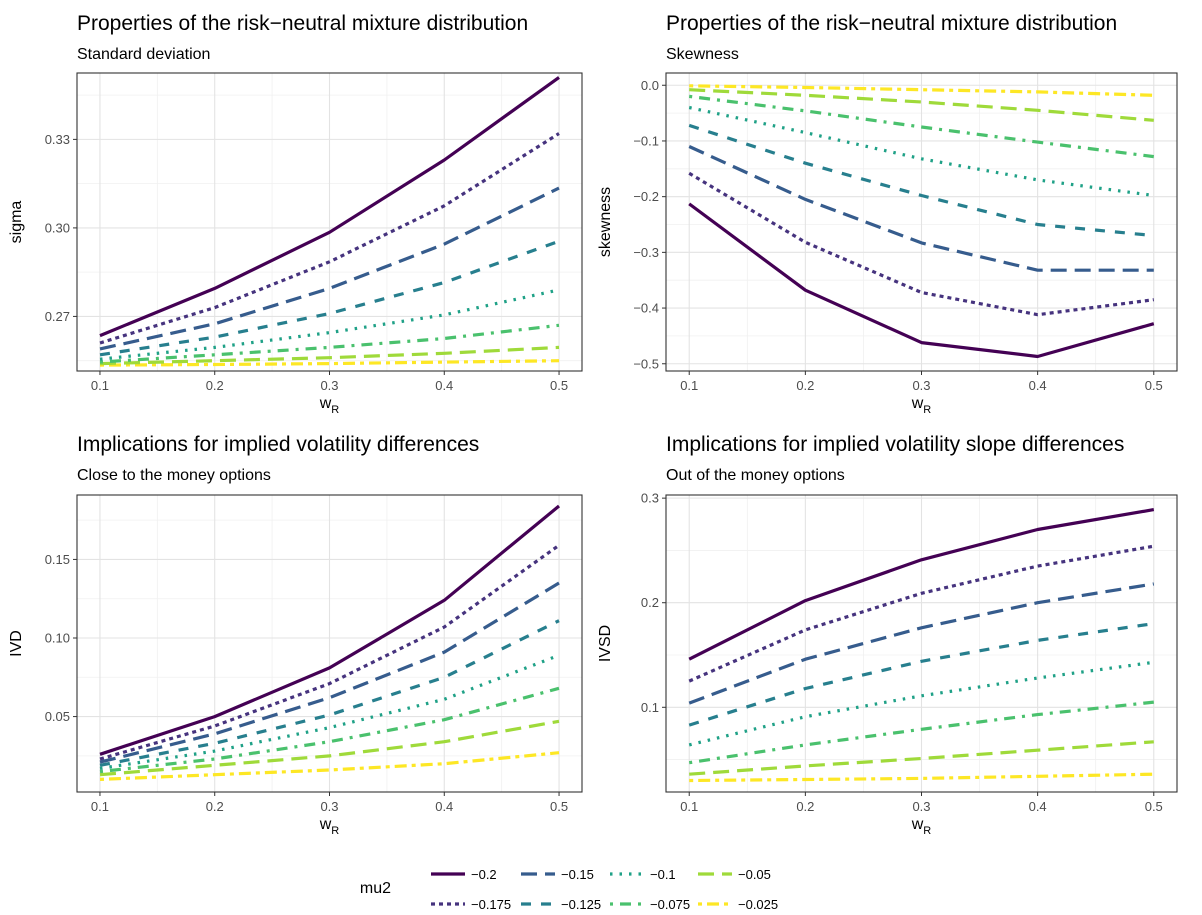 This screenshot has width=1202, height=915. Describe the element at coordinates (605, 643) in the screenshot. I see `y-axis-label: IVSD` at that location.